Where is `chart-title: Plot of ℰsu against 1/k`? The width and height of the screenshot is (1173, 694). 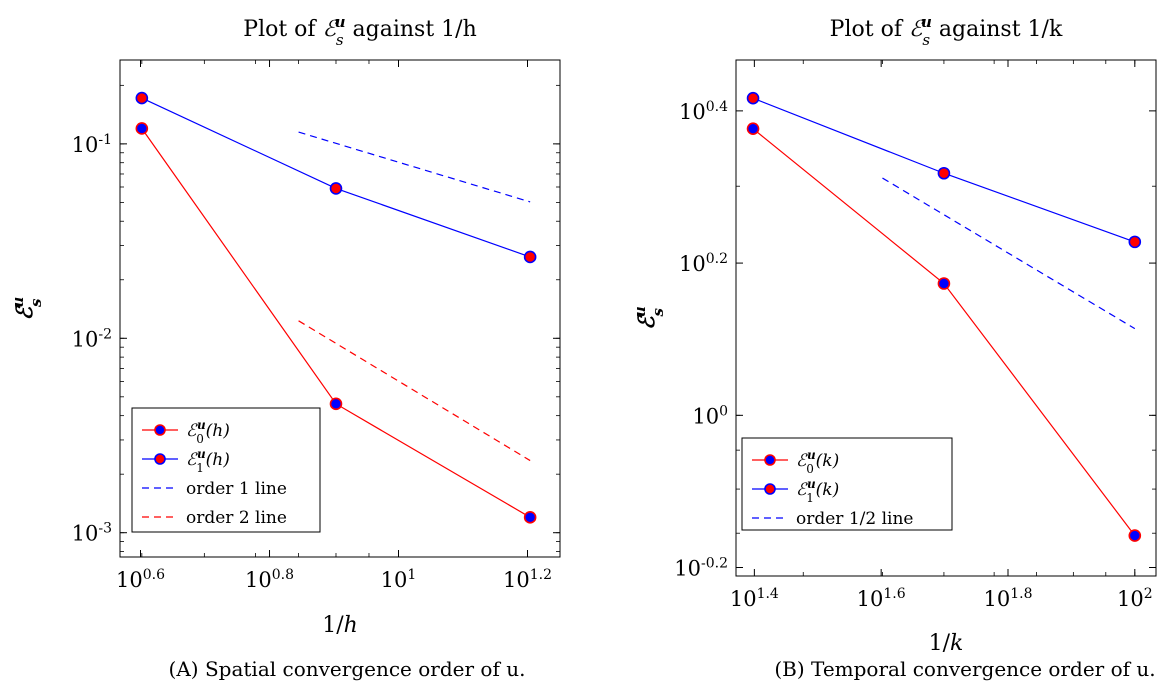
chart-title: Plot of ℰsu against 1/k is located at coordinates (946, 31).